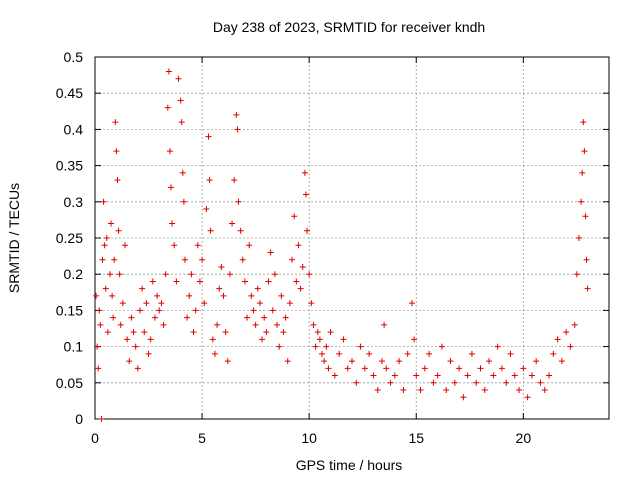 The image size is (640, 480). I want to click on y-tick-label: 0.25, so click(69, 238).